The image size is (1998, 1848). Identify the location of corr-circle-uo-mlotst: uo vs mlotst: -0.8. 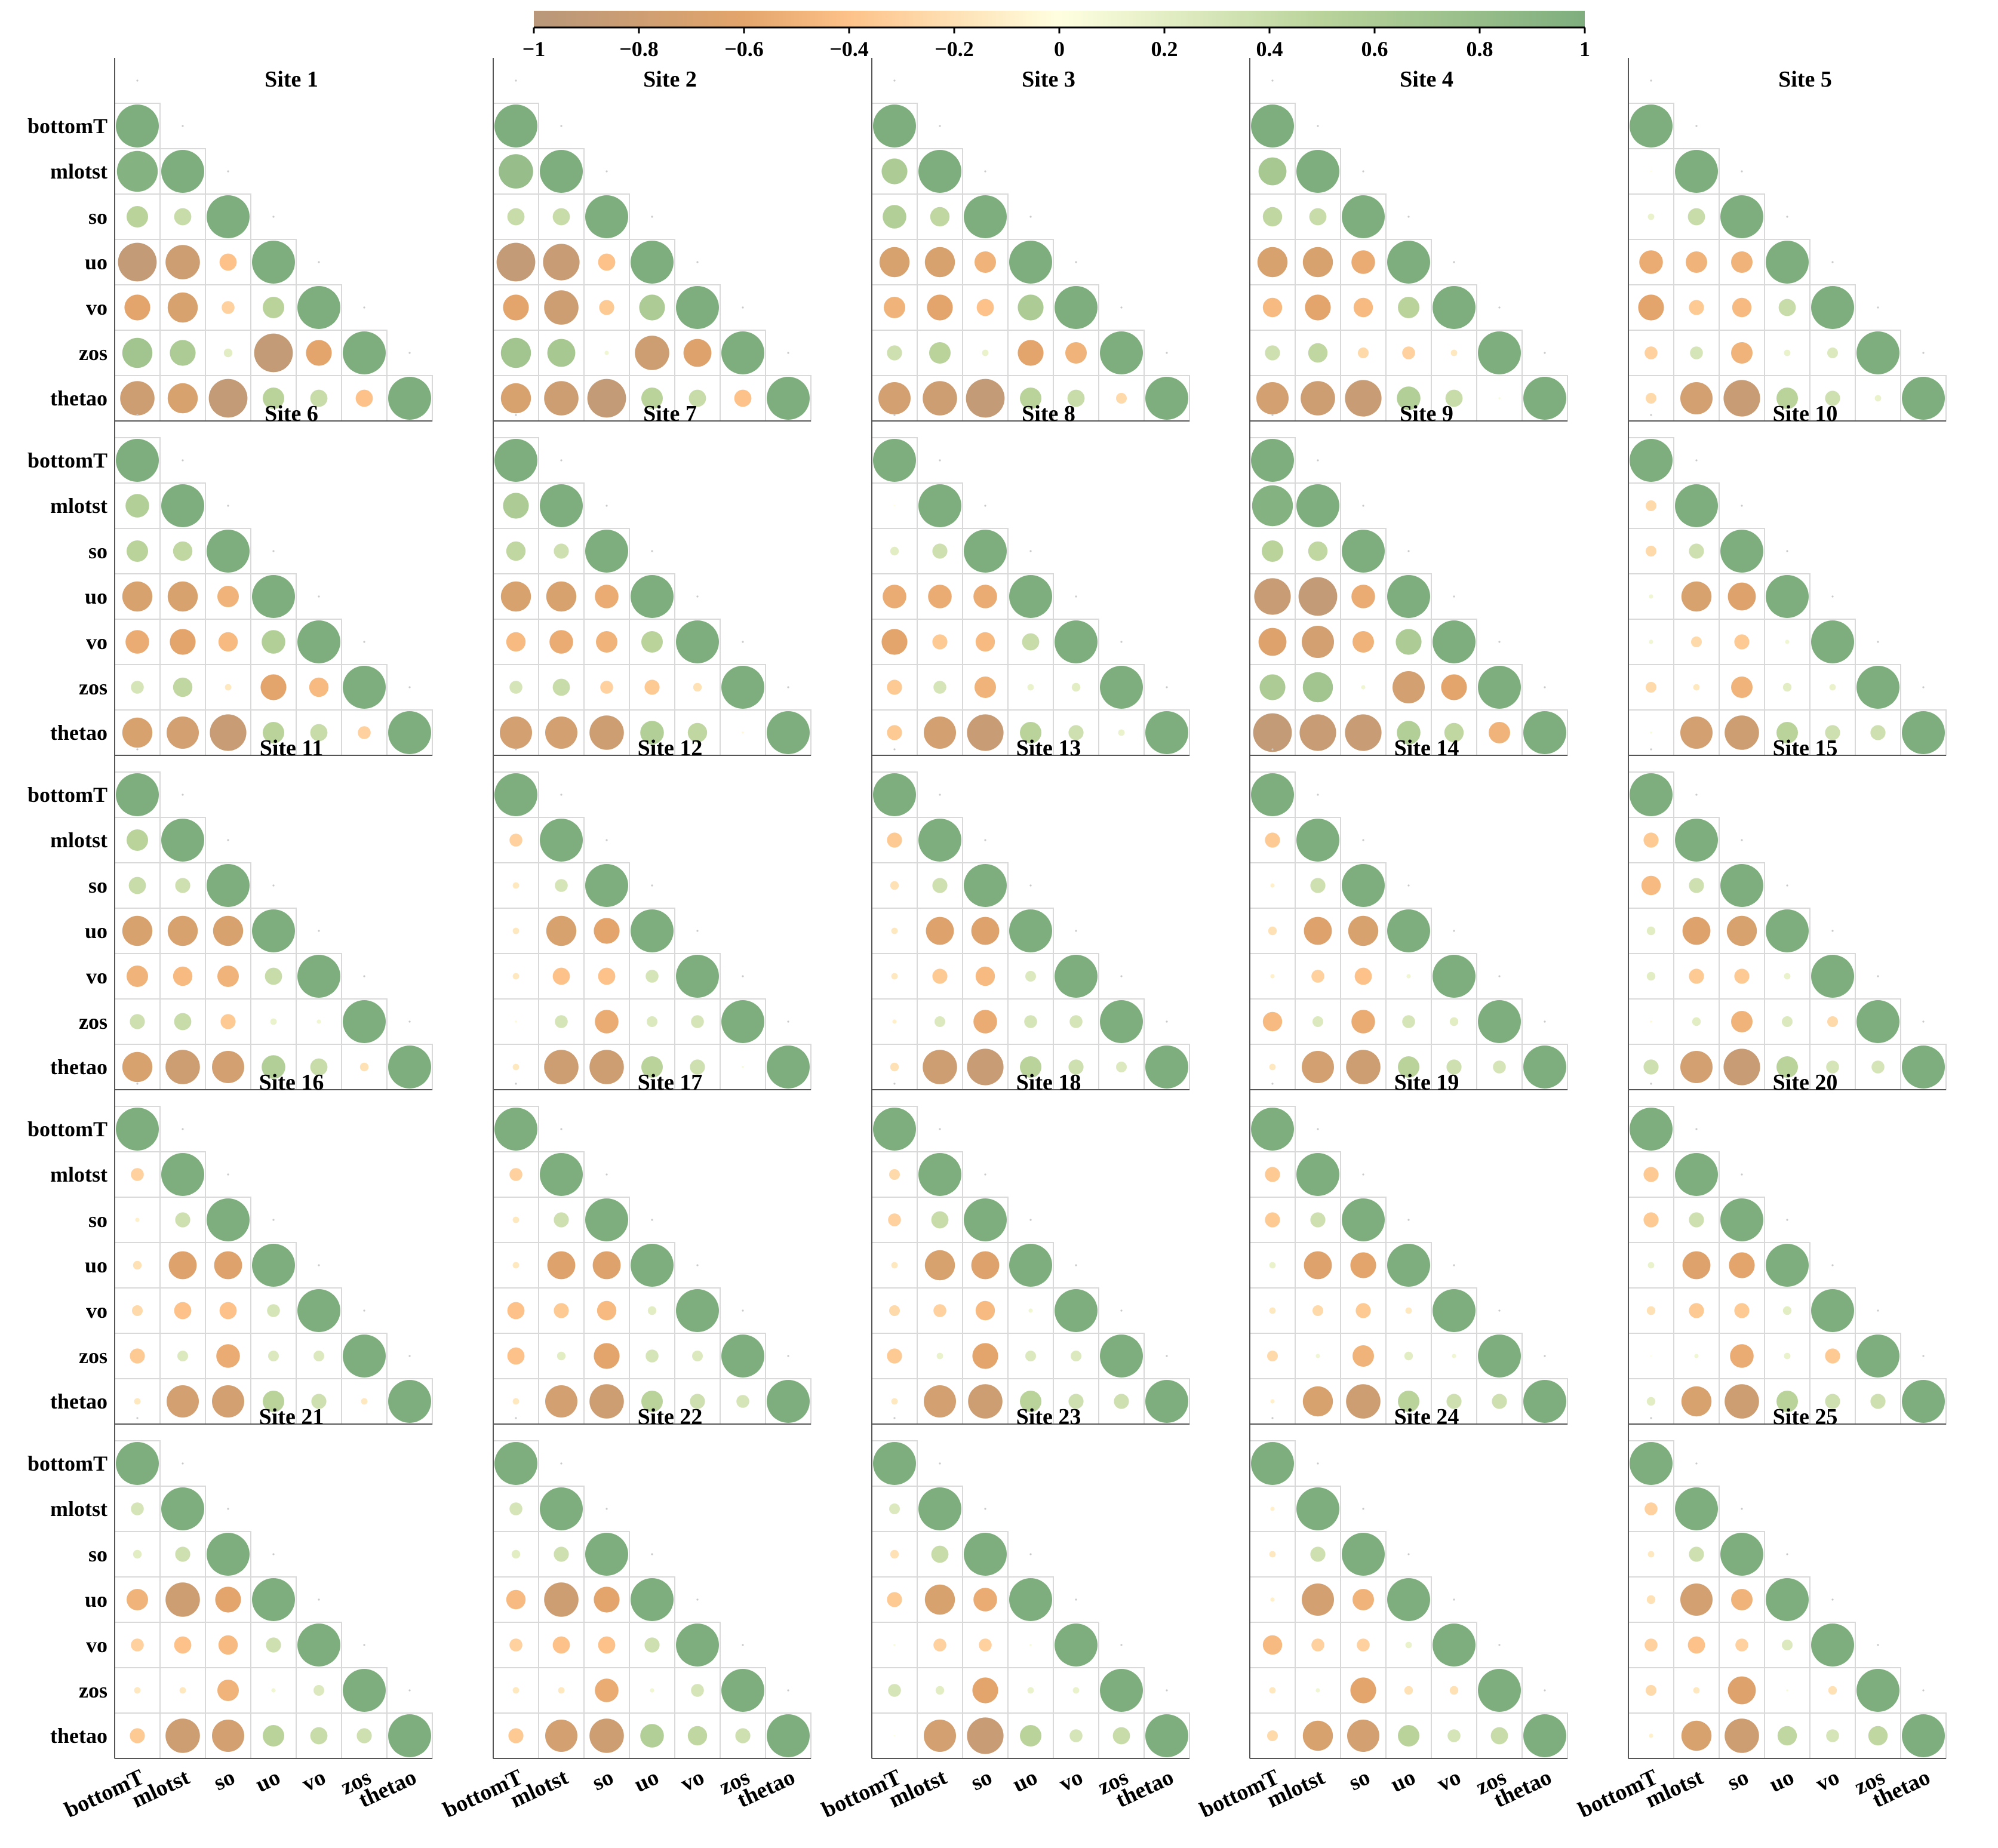
(182, 1599).